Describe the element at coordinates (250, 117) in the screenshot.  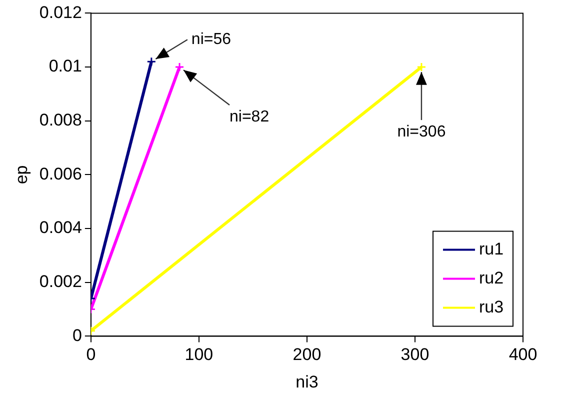
I see `annotation: ni=82` at that location.